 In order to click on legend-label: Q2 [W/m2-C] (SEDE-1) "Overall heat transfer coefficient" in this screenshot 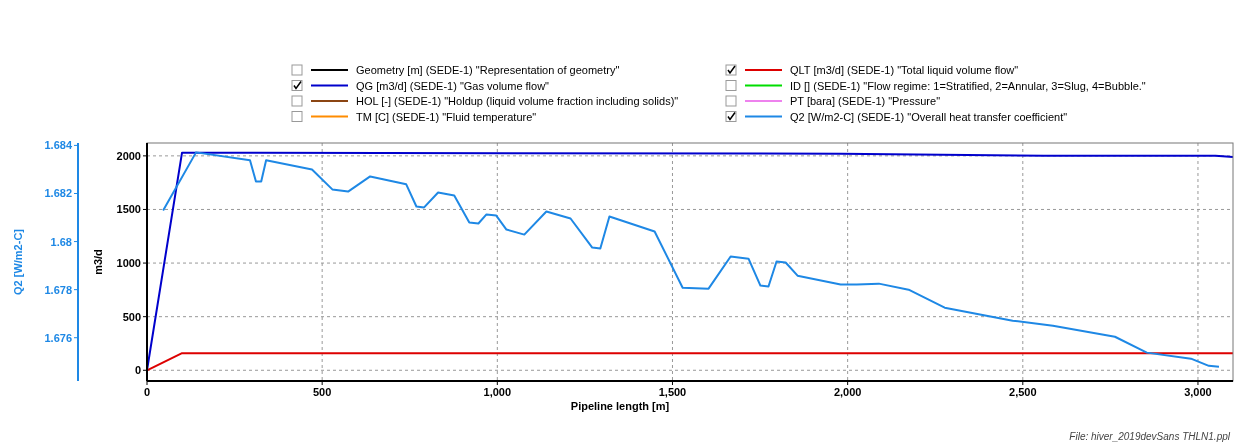, I will do `click(929, 116)`.